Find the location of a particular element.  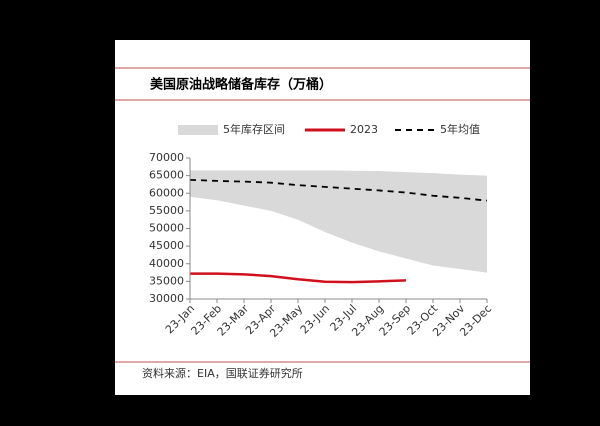

legend-label: 5年均值 is located at coordinates (460, 129).